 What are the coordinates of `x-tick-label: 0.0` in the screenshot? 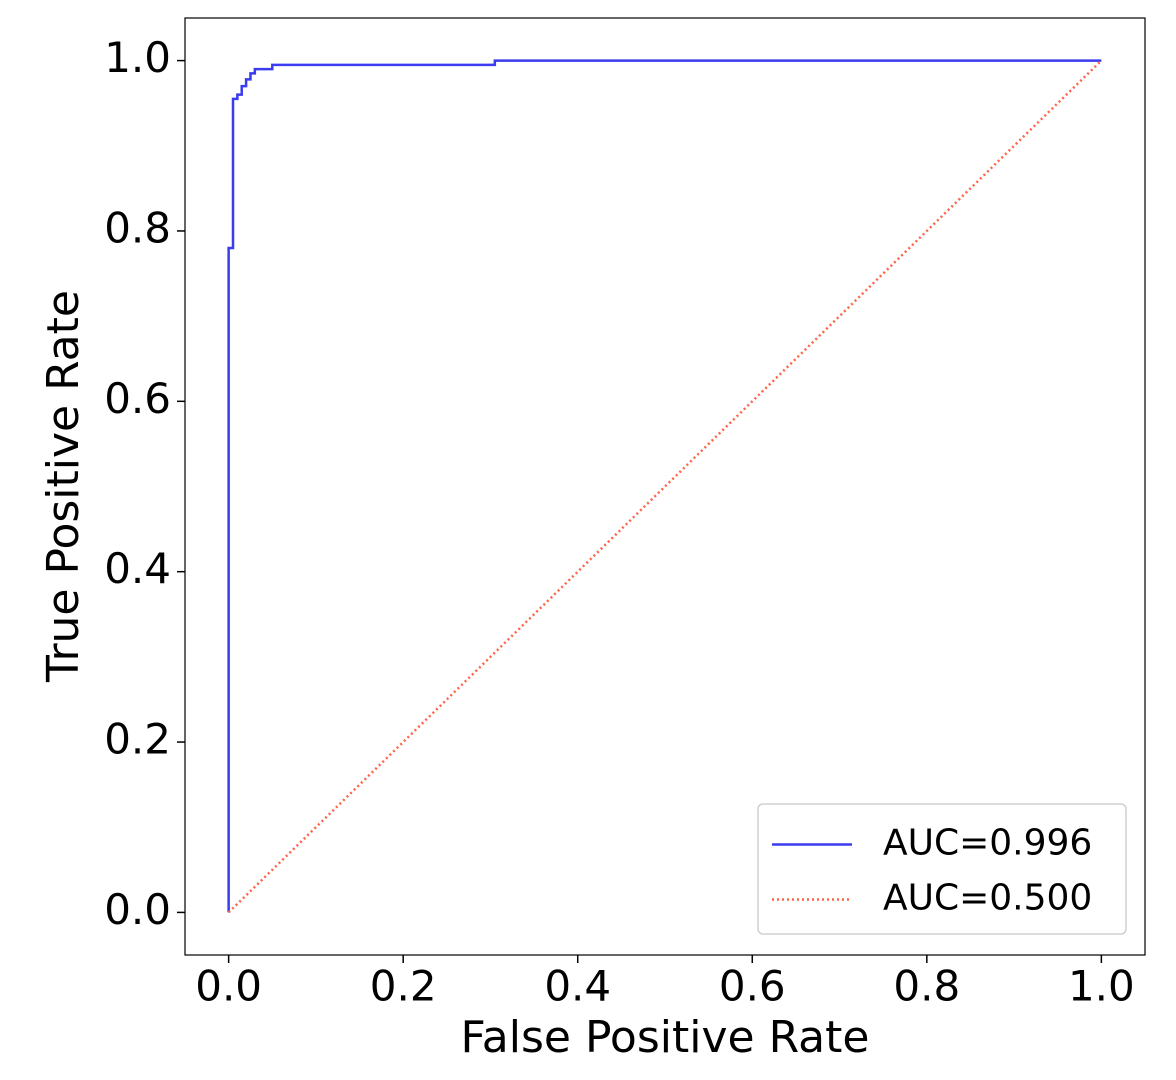 It's located at (228, 986).